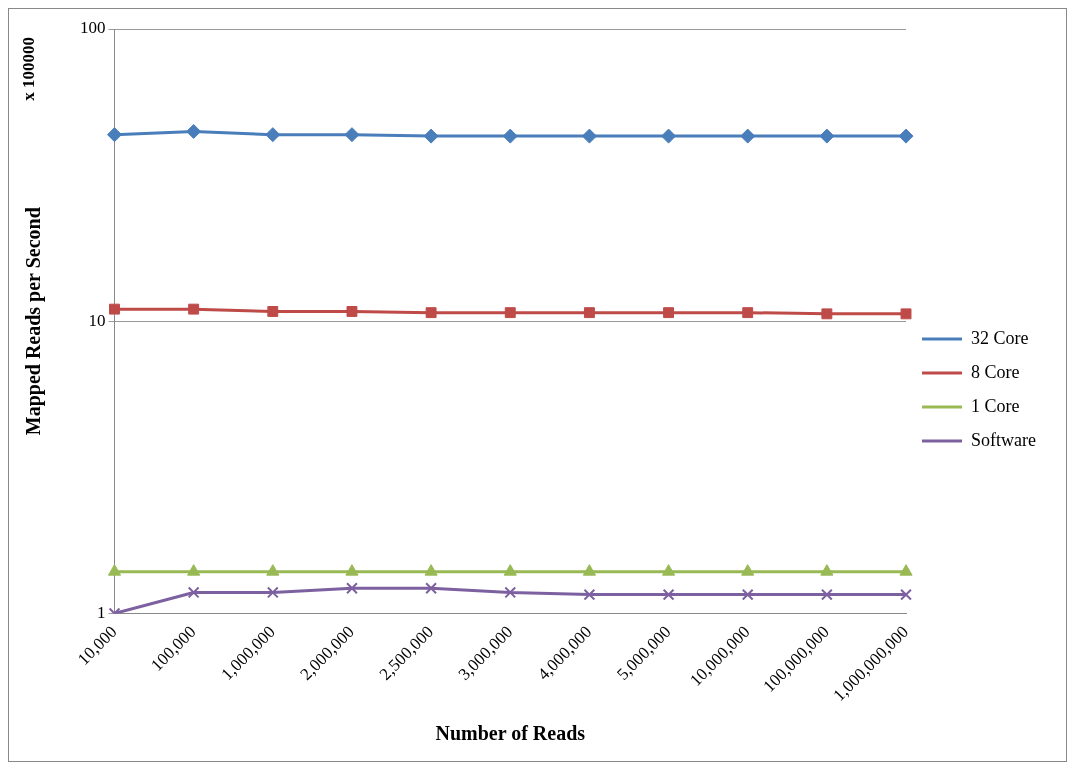 The width and height of the screenshot is (1075, 770). I want to click on y-axis-title: Mapped Reads per Second, so click(34, 321).